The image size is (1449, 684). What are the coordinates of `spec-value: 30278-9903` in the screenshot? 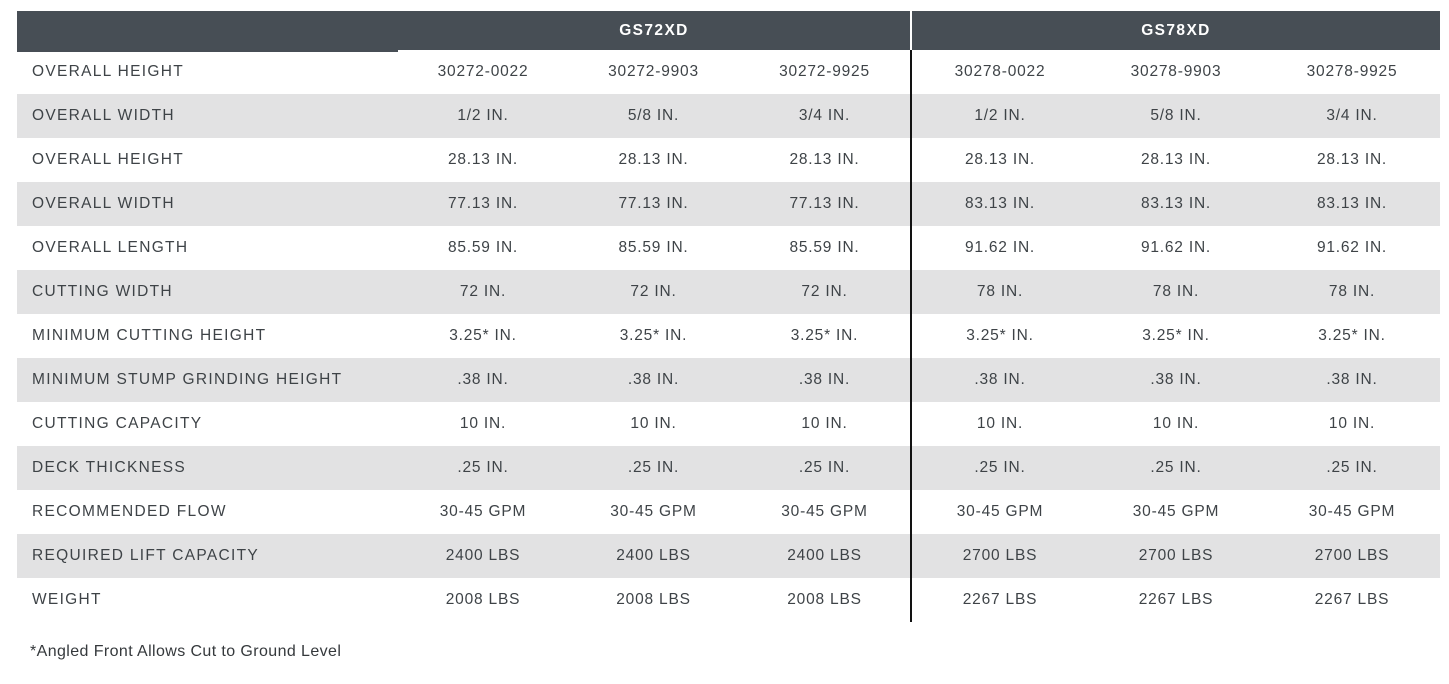 It's located at (1176, 71).